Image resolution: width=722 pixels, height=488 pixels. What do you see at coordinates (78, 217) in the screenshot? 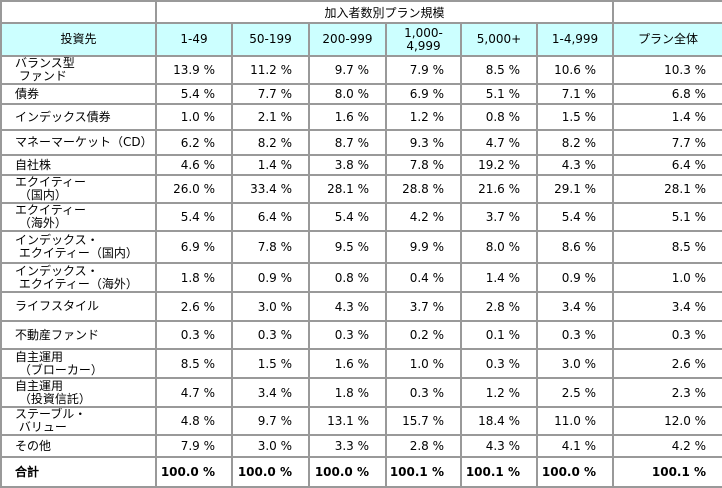
I see `row-label-cell: エクイティー （海外）` at bounding box center [78, 217].